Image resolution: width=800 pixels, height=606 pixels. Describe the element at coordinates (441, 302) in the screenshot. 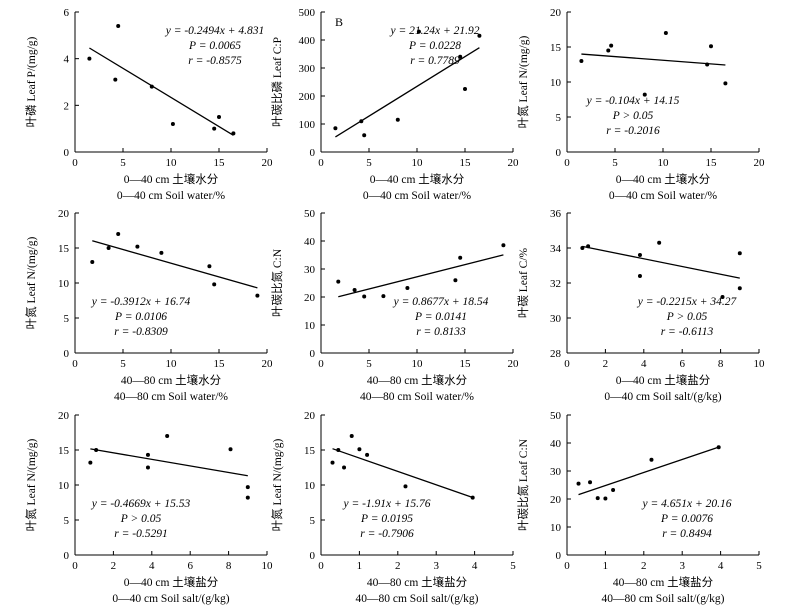

I see `fit-statistic-label: y = 0.8677x + 18.54` at that location.